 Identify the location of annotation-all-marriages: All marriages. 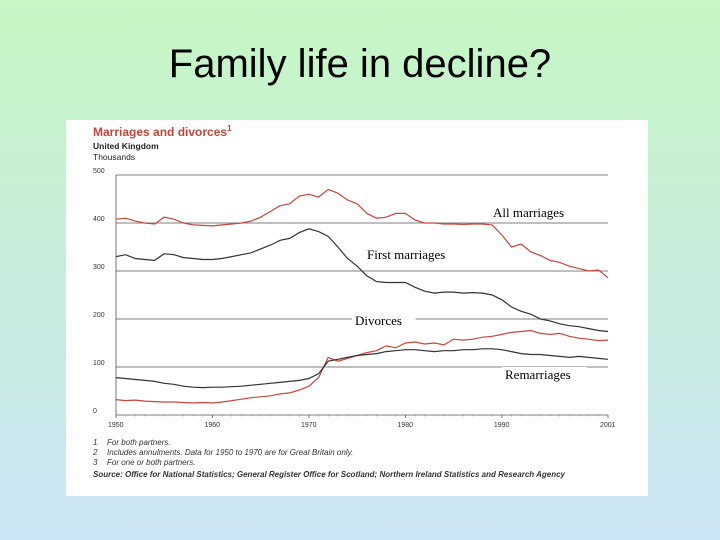
(528, 212).